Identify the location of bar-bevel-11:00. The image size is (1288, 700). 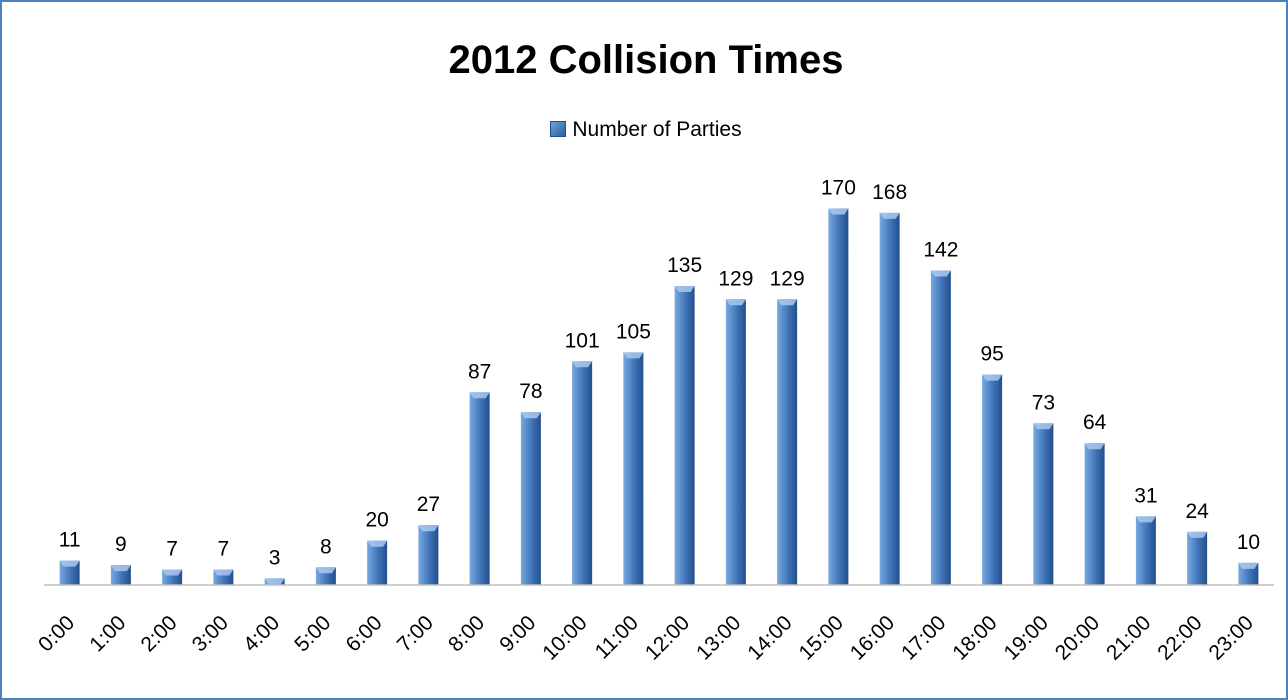
(633, 355).